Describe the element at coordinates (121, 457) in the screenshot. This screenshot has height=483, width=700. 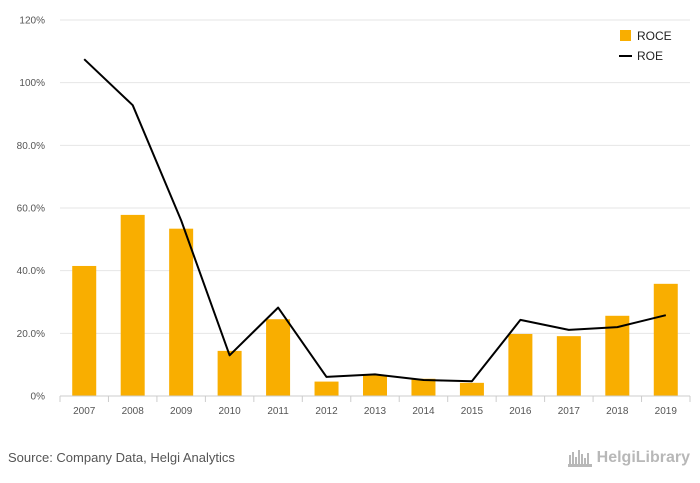
I see `source-note: Source: Company Data, Helgi Analytics` at that location.